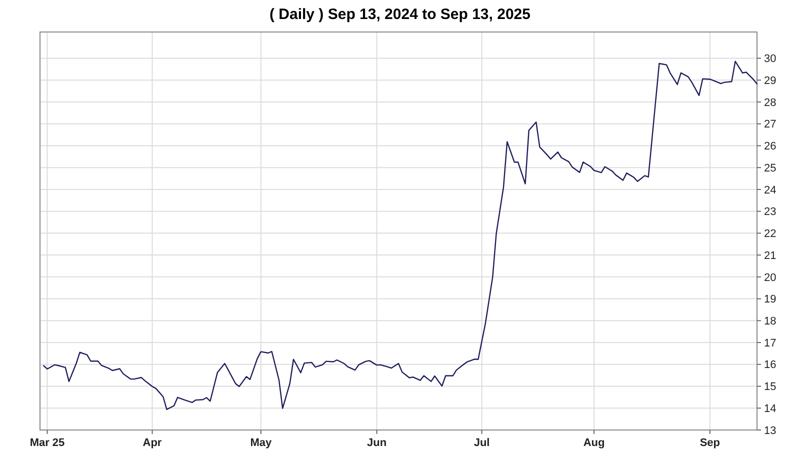 The width and height of the screenshot is (800, 466). I want to click on x-tick-label: Jun, so click(376, 443).